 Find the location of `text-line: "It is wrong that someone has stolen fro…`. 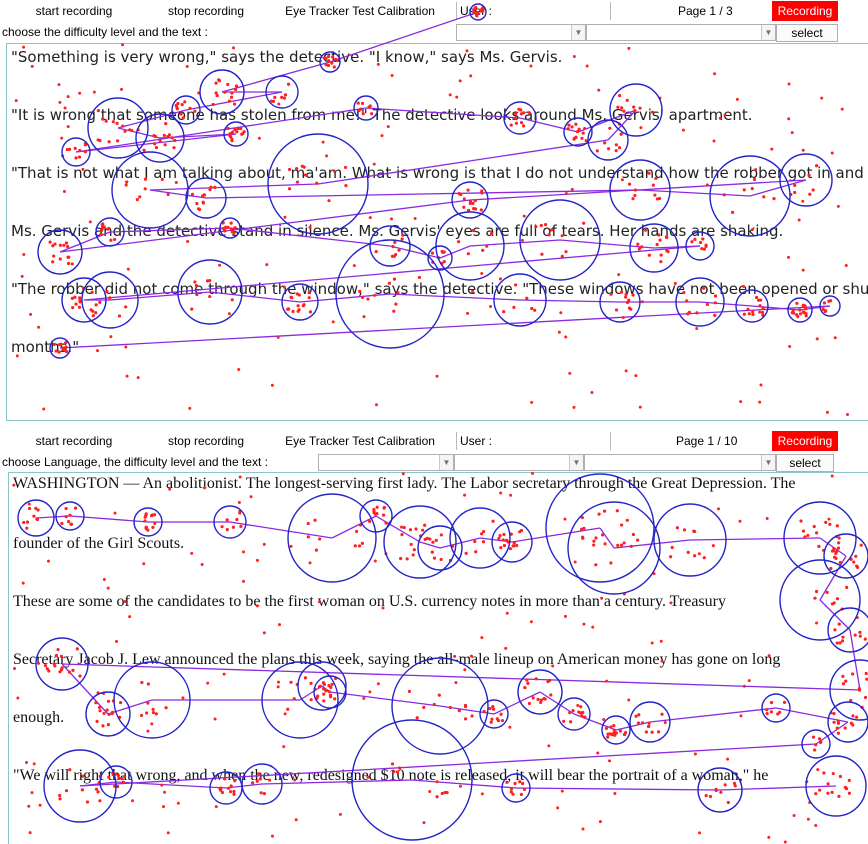

text-line: "It is wrong that someone has stolen fro… is located at coordinates (382, 115).